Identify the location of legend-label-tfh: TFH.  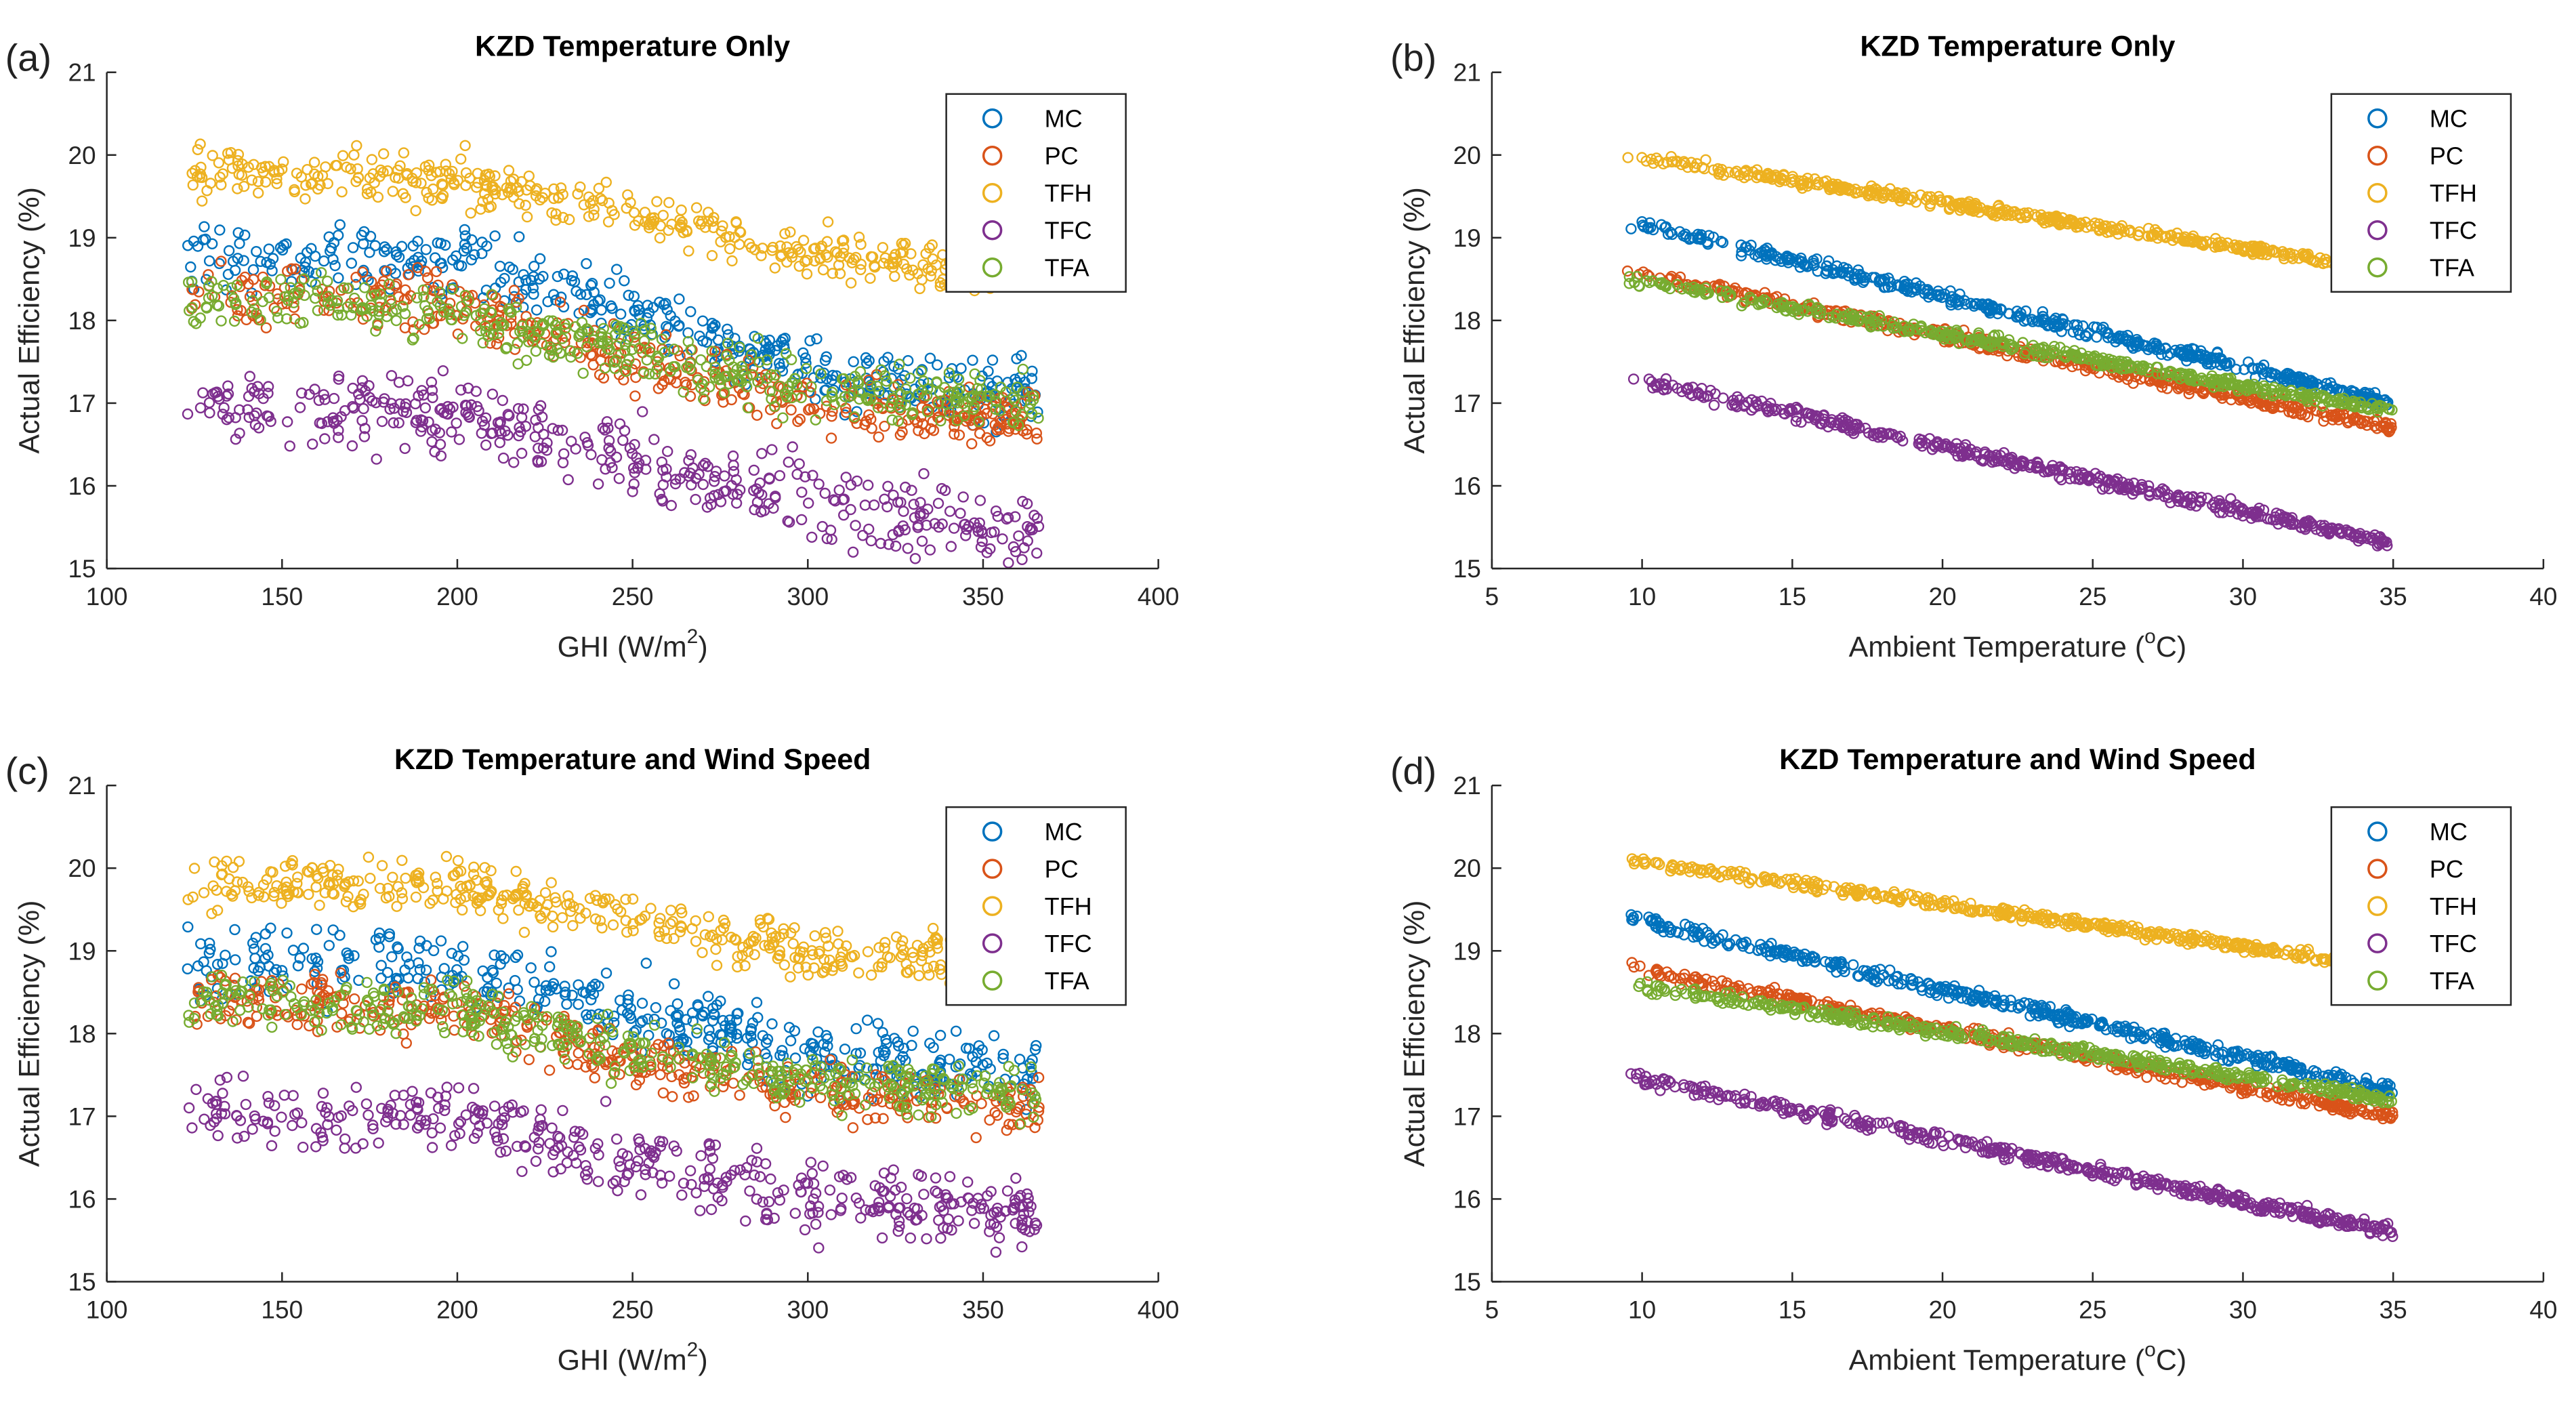
(2453, 193).